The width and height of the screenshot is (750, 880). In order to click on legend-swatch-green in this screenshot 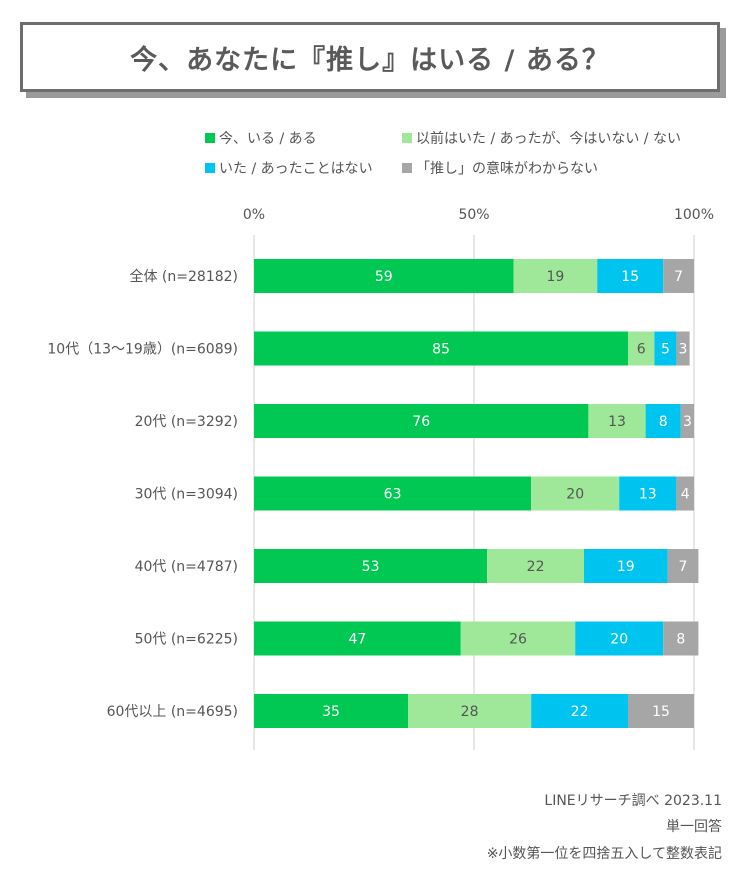, I will do `click(210, 138)`.